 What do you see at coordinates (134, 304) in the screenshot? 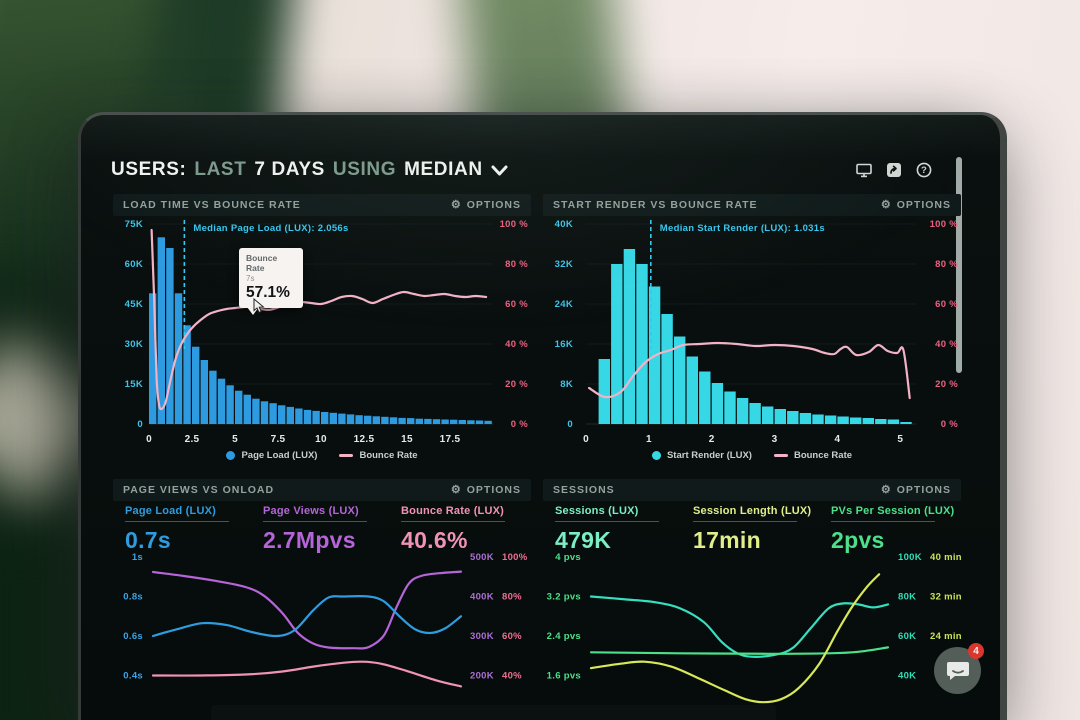
I see `svg-text: 45K` at bounding box center [134, 304].